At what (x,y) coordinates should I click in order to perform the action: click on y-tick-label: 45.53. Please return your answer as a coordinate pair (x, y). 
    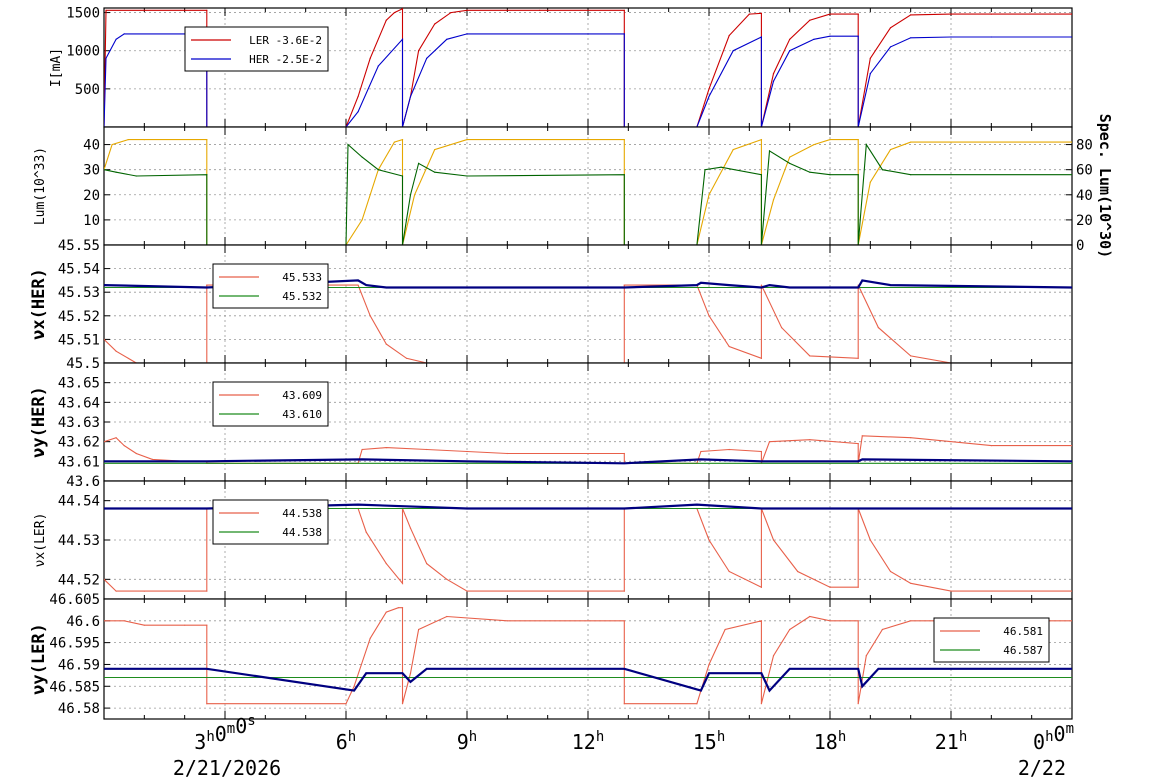
    Looking at the image, I should click on (79, 293).